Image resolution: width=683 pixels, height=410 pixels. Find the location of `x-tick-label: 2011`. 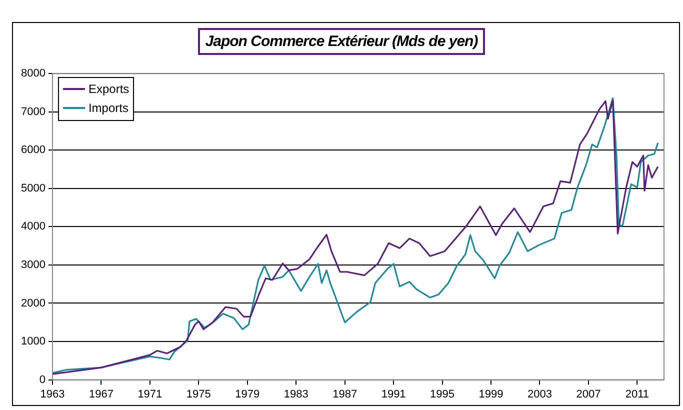

x-tick-label: 2011 is located at coordinates (637, 394).